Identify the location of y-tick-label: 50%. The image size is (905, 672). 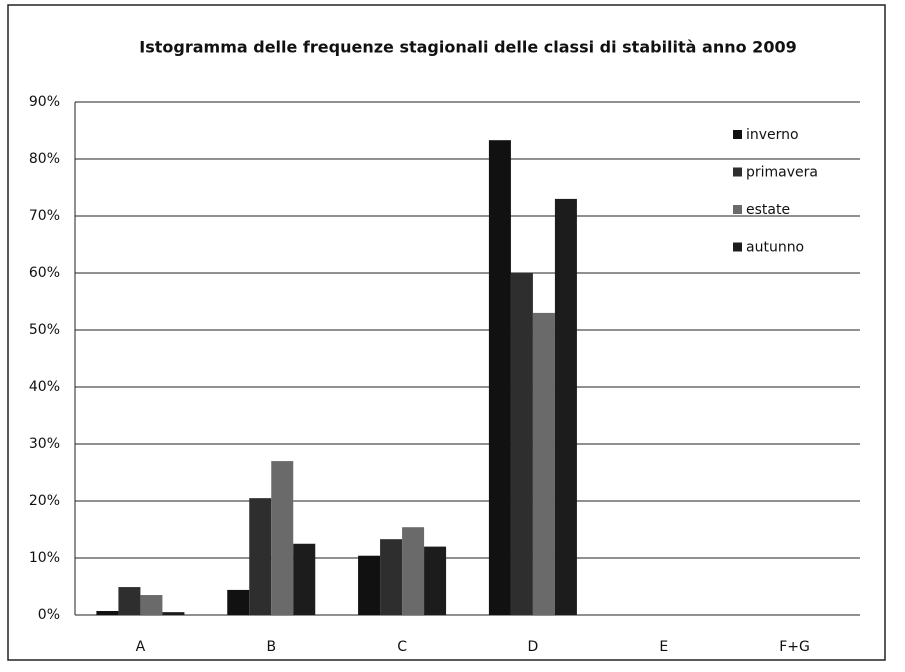
(44, 330).